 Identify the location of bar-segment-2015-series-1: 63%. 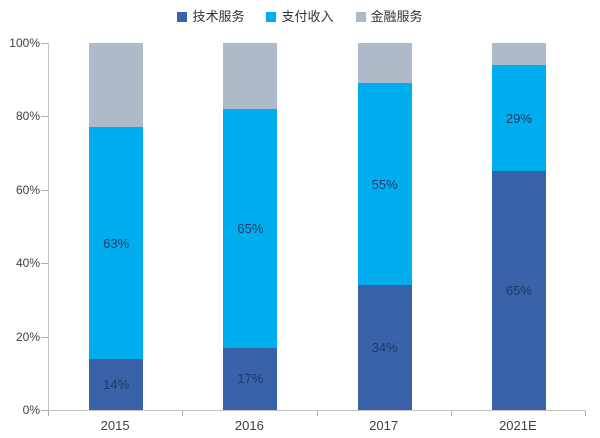
(116, 243).